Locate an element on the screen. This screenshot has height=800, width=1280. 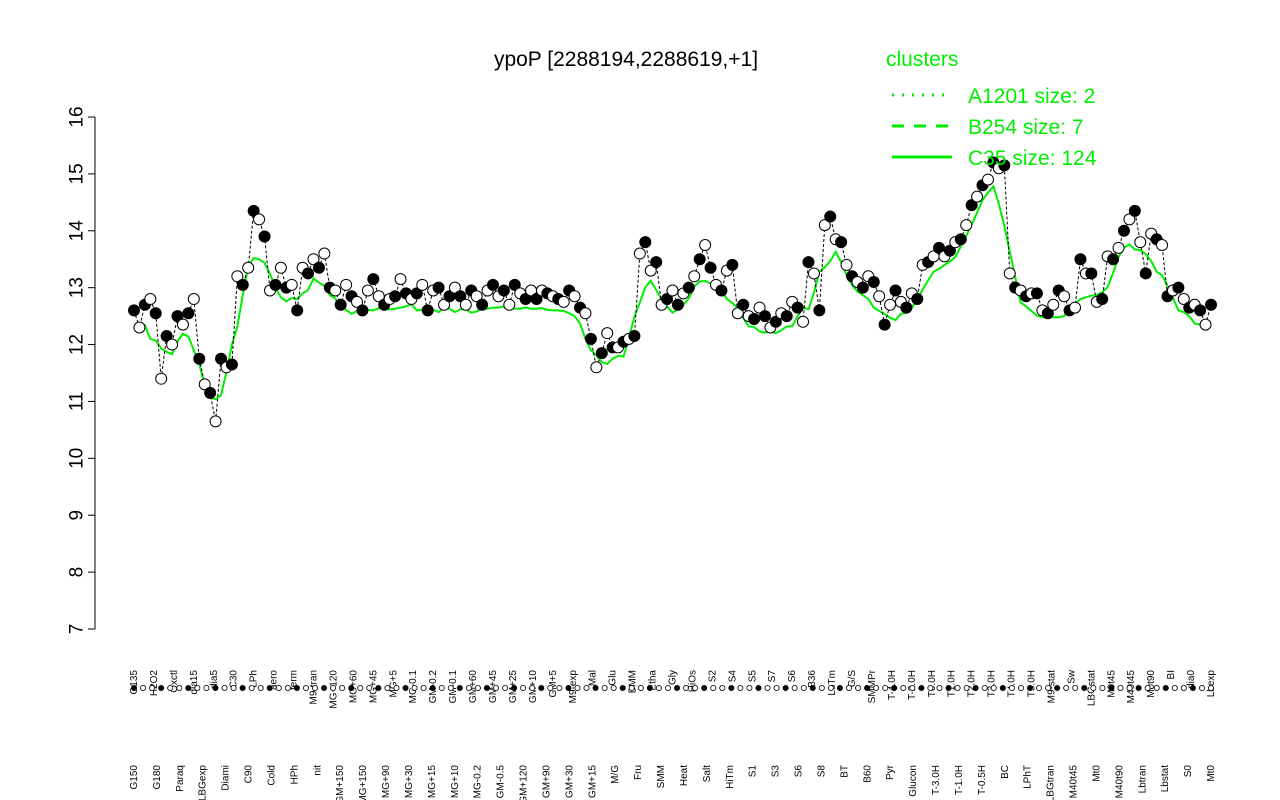
x-label-top: MG+5 is located at coordinates (393, 684).